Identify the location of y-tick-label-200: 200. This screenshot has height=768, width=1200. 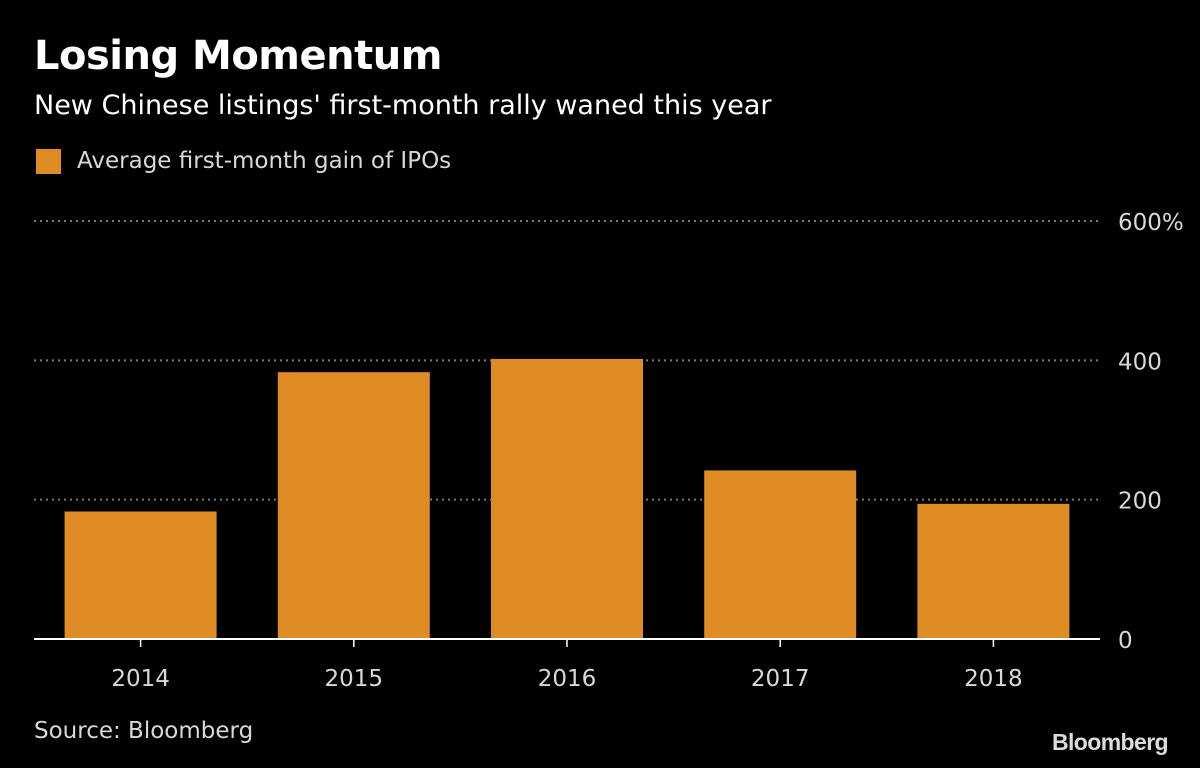
(1140, 502).